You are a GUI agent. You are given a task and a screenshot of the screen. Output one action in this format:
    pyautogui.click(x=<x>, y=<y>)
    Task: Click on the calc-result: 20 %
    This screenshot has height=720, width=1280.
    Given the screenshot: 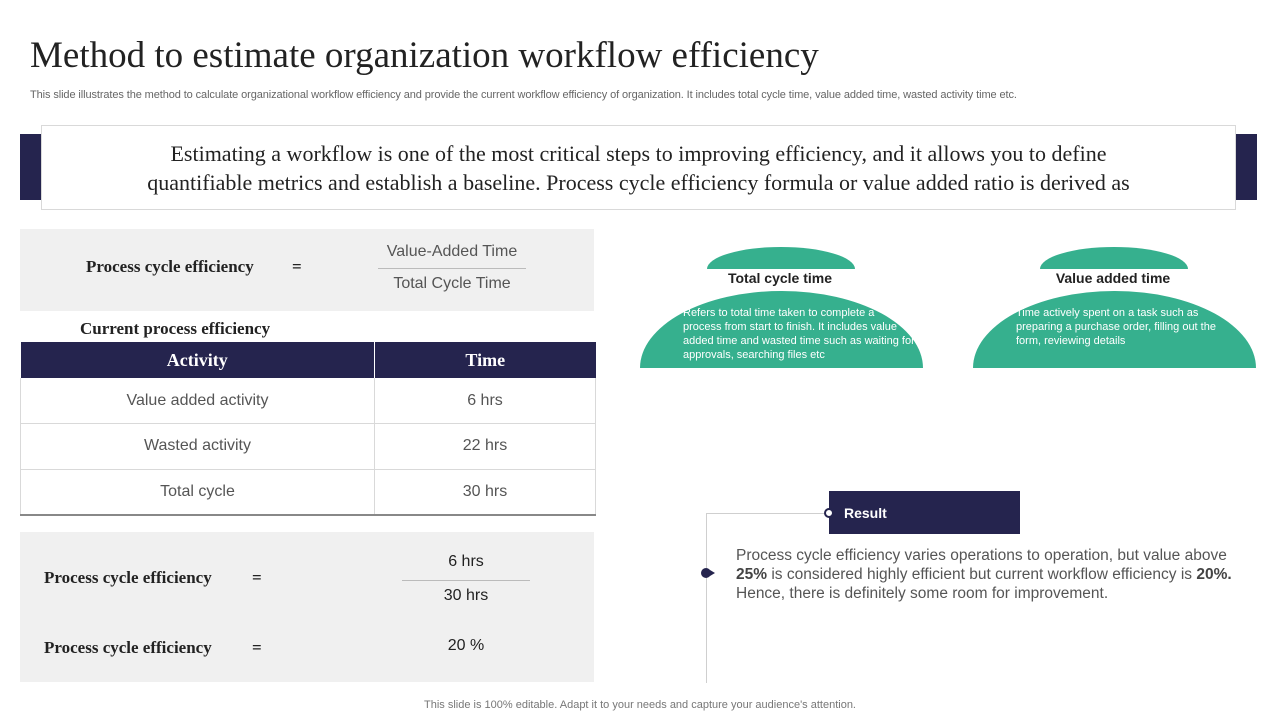 What is the action you would take?
    pyautogui.click(x=466, y=645)
    